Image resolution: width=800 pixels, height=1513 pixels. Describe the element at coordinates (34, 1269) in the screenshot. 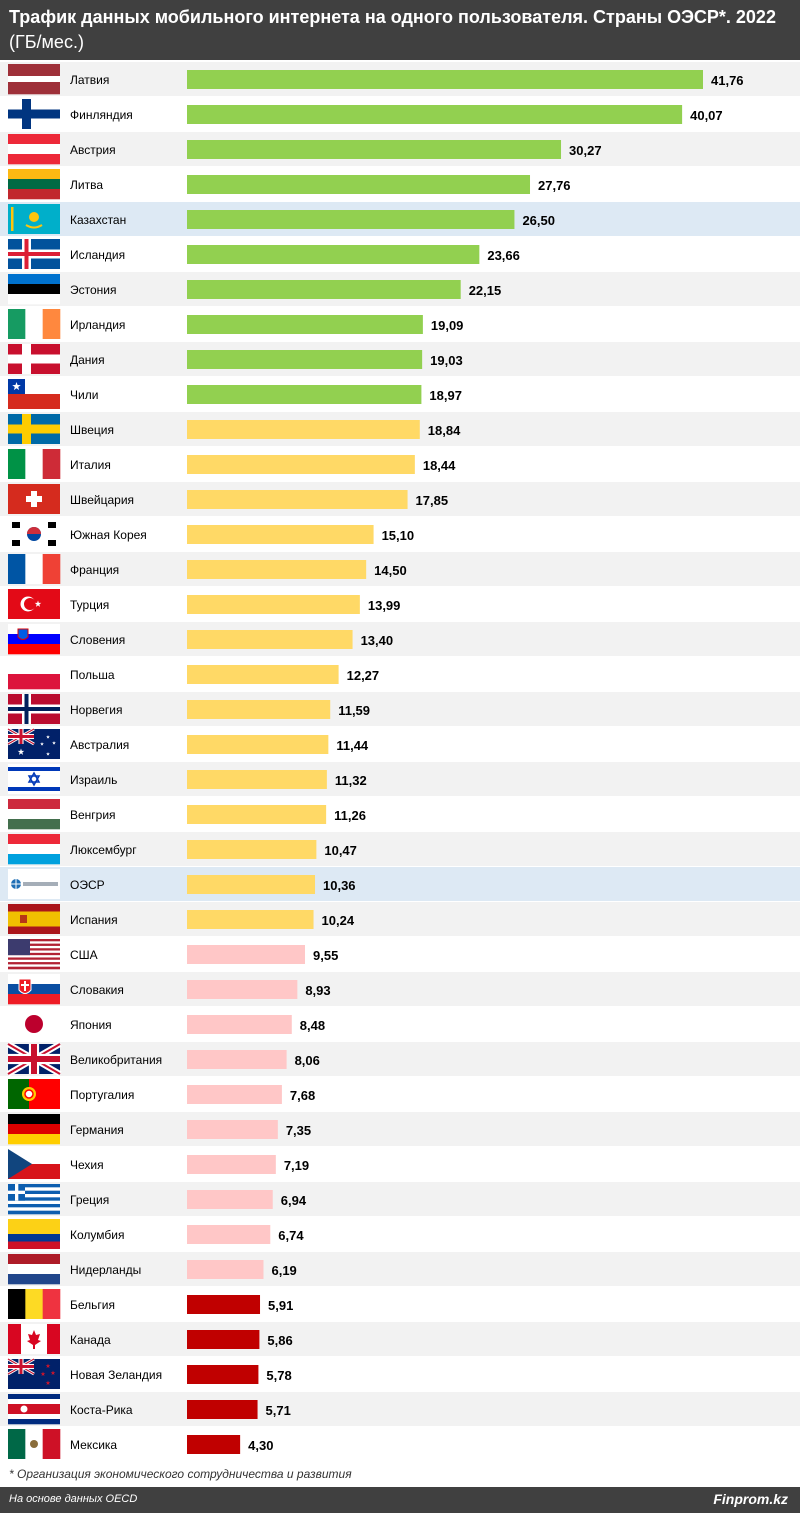

I see `netherlands-flag-icon` at that location.